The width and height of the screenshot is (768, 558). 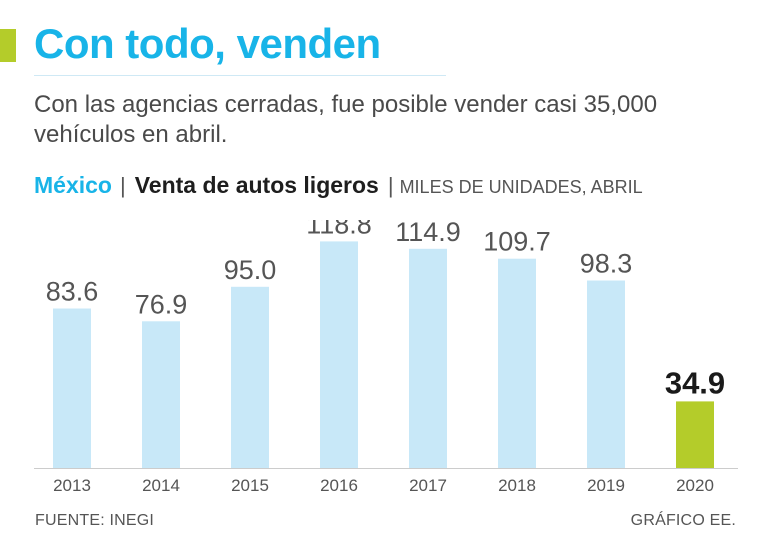 I want to click on x-tick-label-2014: 2014, so click(x=161, y=485).